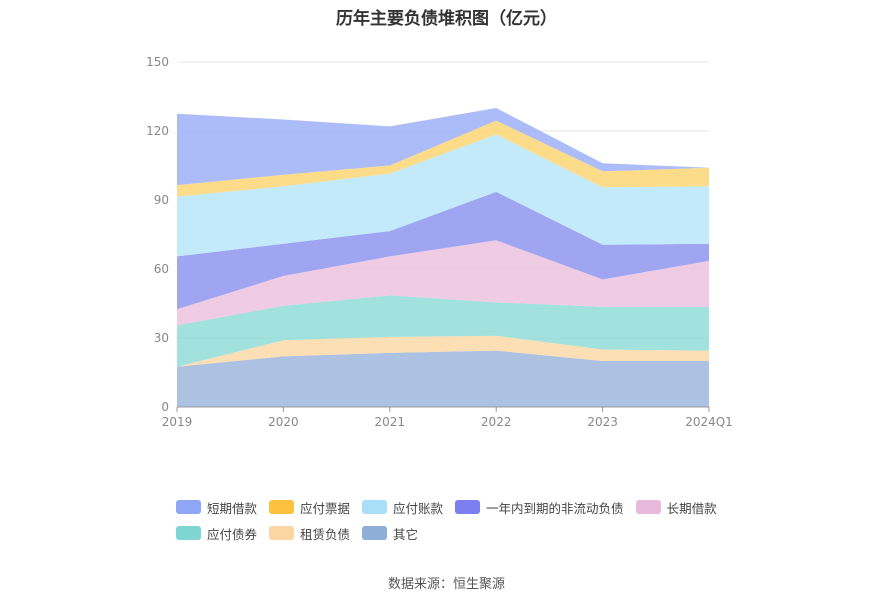  Describe the element at coordinates (456, 533) in the screenshot. I see `legend-row-2: 应付债券 租赁负债 其它` at that location.